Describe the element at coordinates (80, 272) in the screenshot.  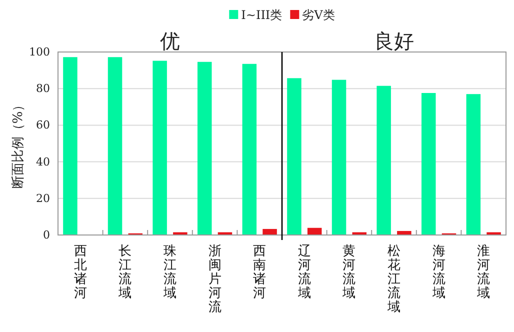
I see `x-tick-label: 西北诸河` at that location.